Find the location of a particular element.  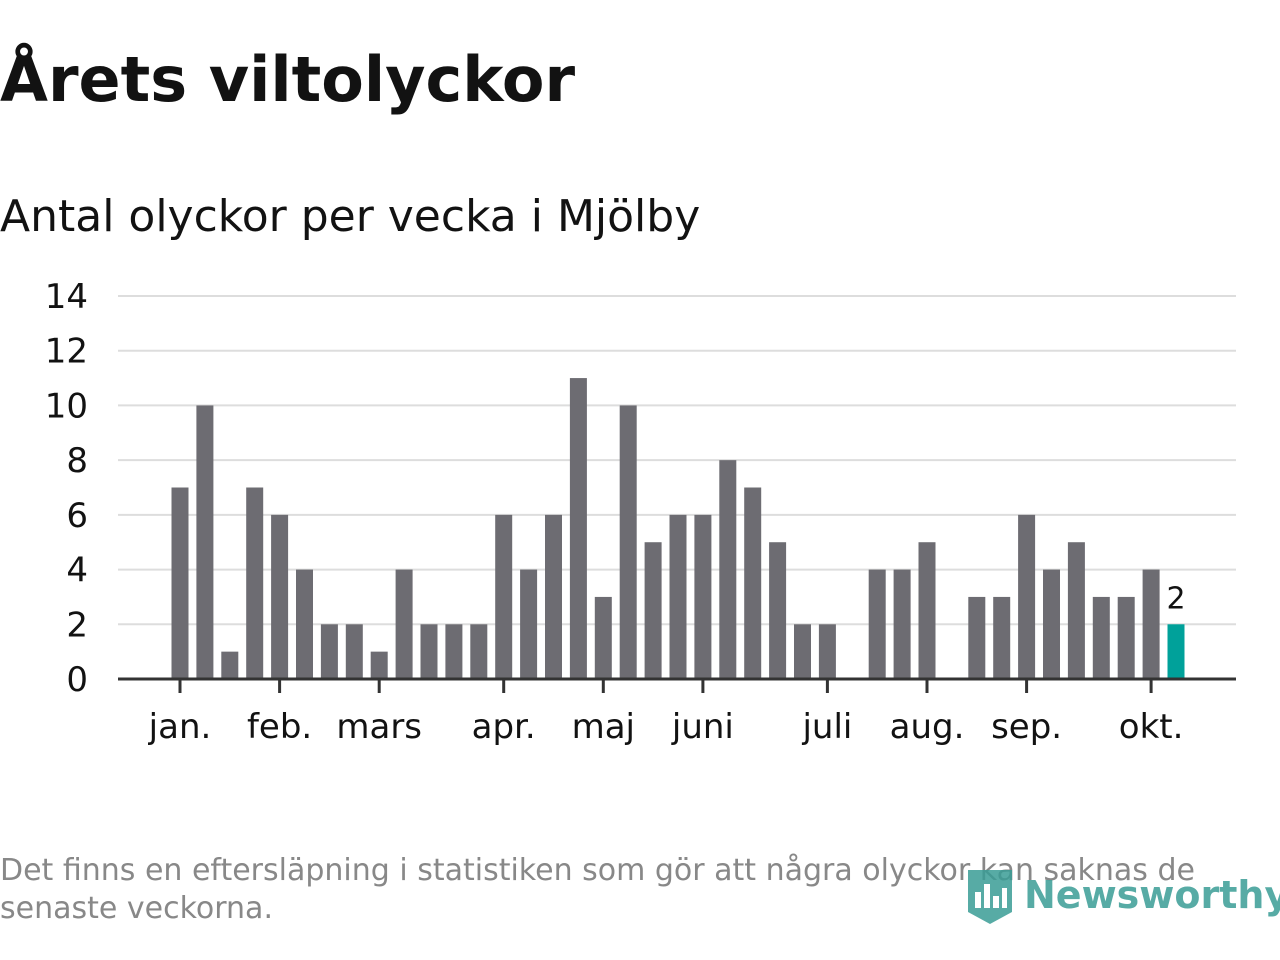

x-tick-label: okt. is located at coordinates (1151, 727).